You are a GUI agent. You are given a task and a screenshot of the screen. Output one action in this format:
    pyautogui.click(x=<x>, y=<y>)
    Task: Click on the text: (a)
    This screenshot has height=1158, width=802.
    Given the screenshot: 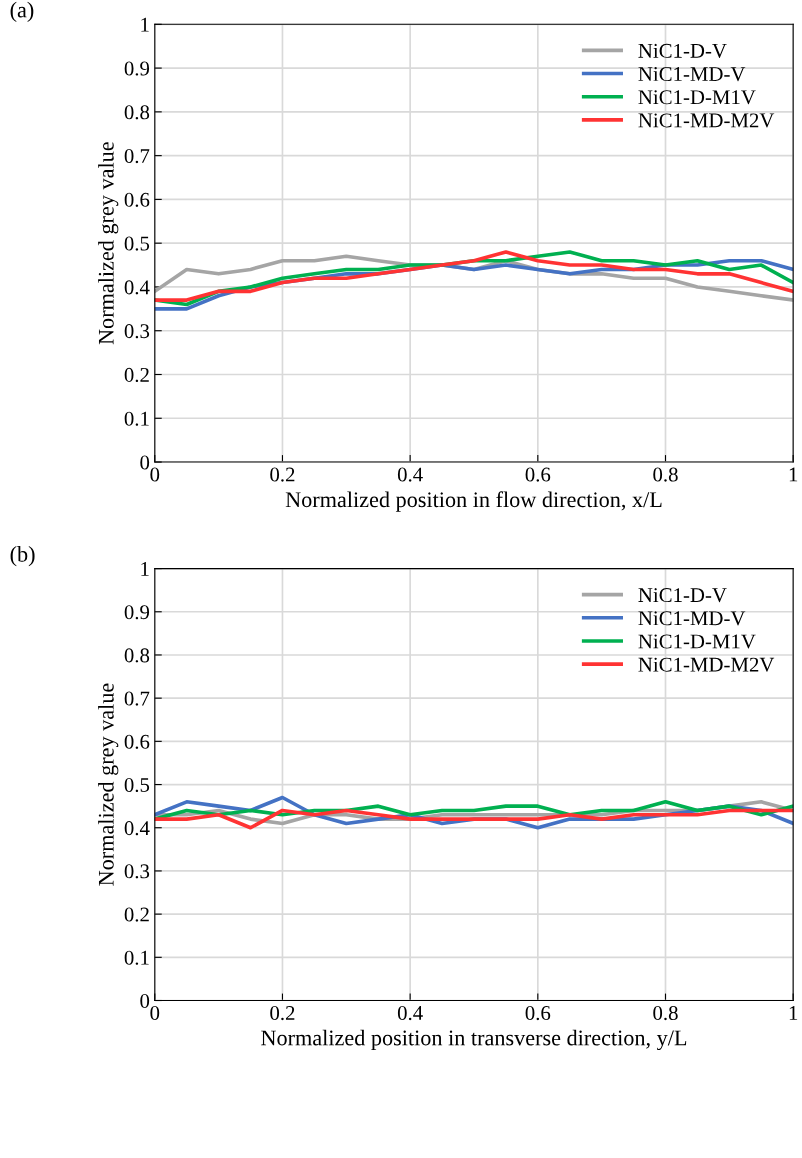 What is the action you would take?
    pyautogui.click(x=22, y=11)
    